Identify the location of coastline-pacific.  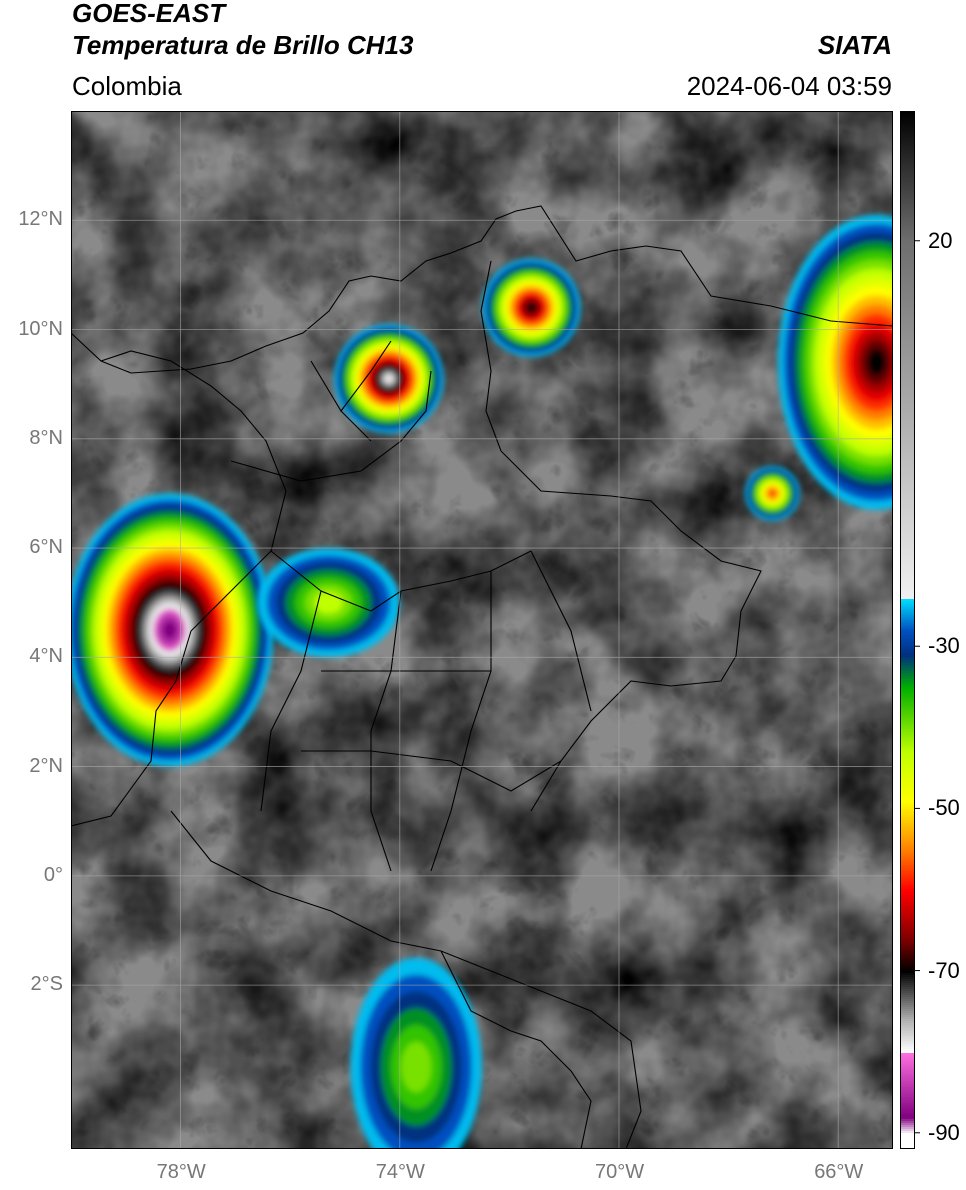
(179, 588).